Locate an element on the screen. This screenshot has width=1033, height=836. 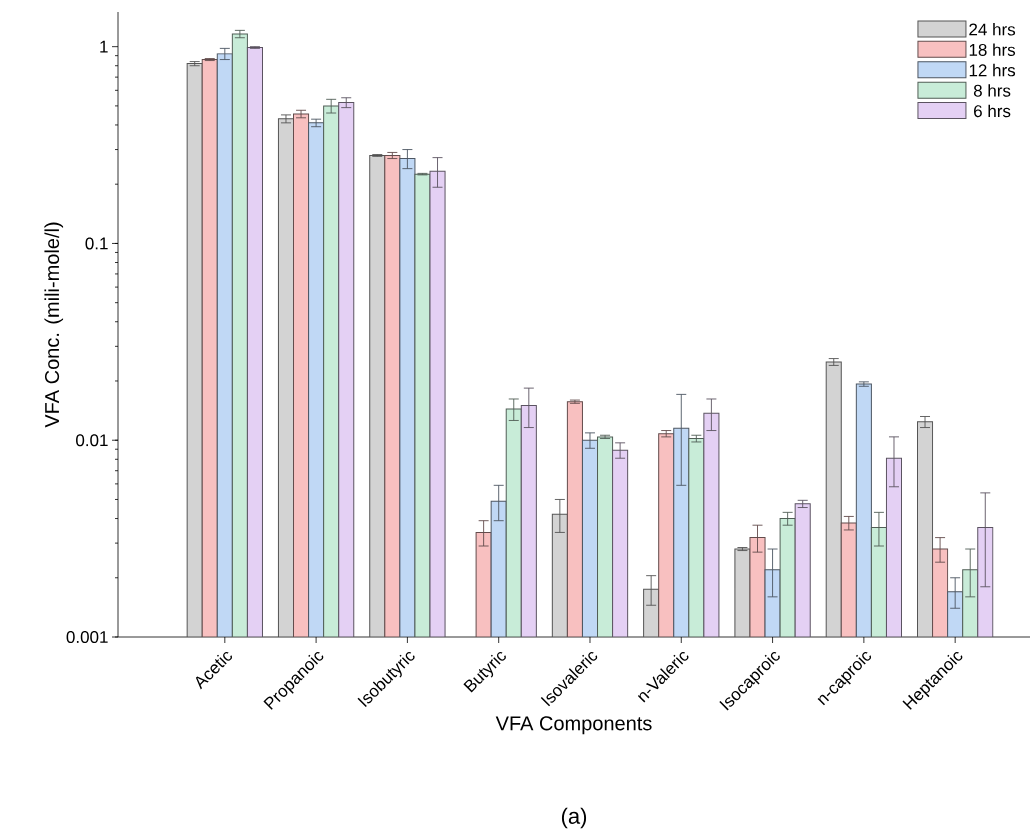
legend-label: 18 hrs is located at coordinates (992, 49).